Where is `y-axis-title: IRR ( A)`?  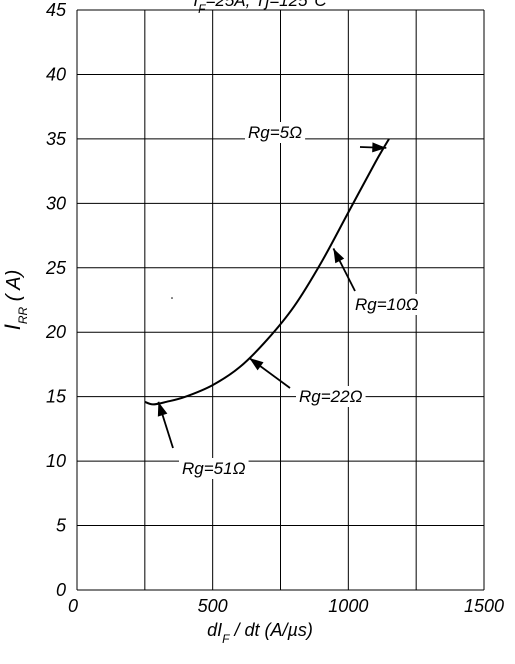
y-axis-title: IRR ( A) is located at coordinates (15, 300).